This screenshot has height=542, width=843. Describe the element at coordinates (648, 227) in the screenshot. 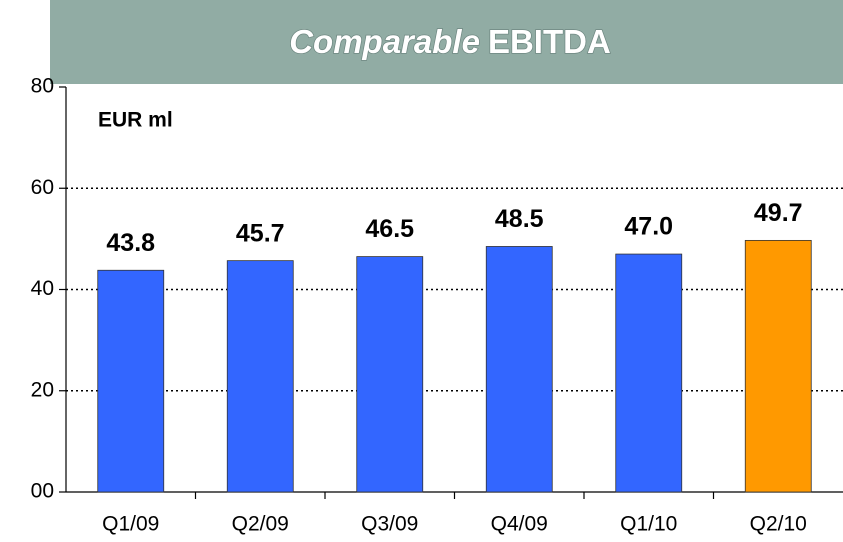

I see `value-label: 47.0` at that location.